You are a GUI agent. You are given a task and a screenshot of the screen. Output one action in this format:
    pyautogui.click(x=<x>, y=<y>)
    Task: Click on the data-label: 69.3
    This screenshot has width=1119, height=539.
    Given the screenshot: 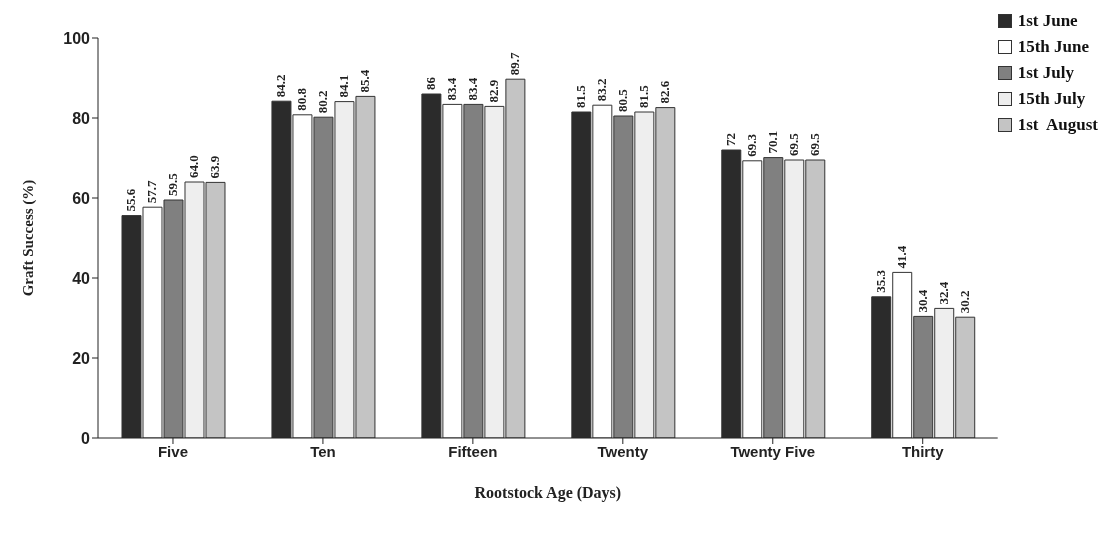 What is the action you would take?
    pyautogui.click(x=752, y=145)
    